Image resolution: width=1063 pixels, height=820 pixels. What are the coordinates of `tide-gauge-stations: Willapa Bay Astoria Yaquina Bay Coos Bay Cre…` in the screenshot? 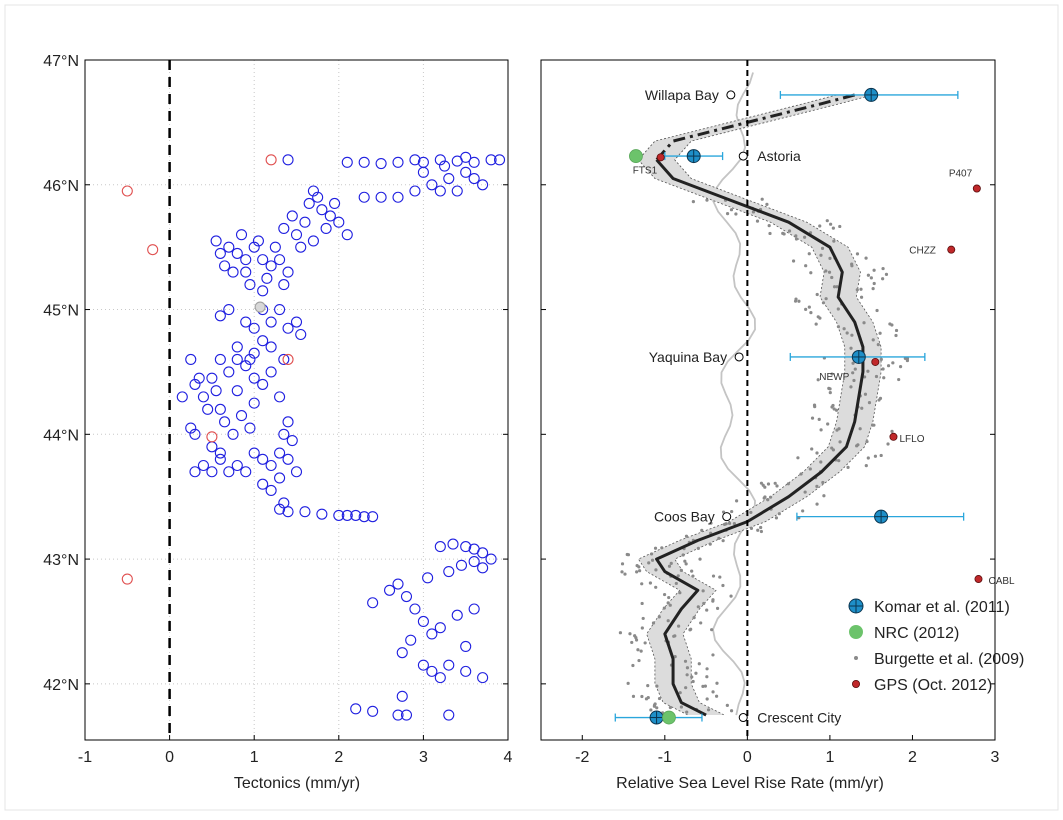 It's located at (743, 406).